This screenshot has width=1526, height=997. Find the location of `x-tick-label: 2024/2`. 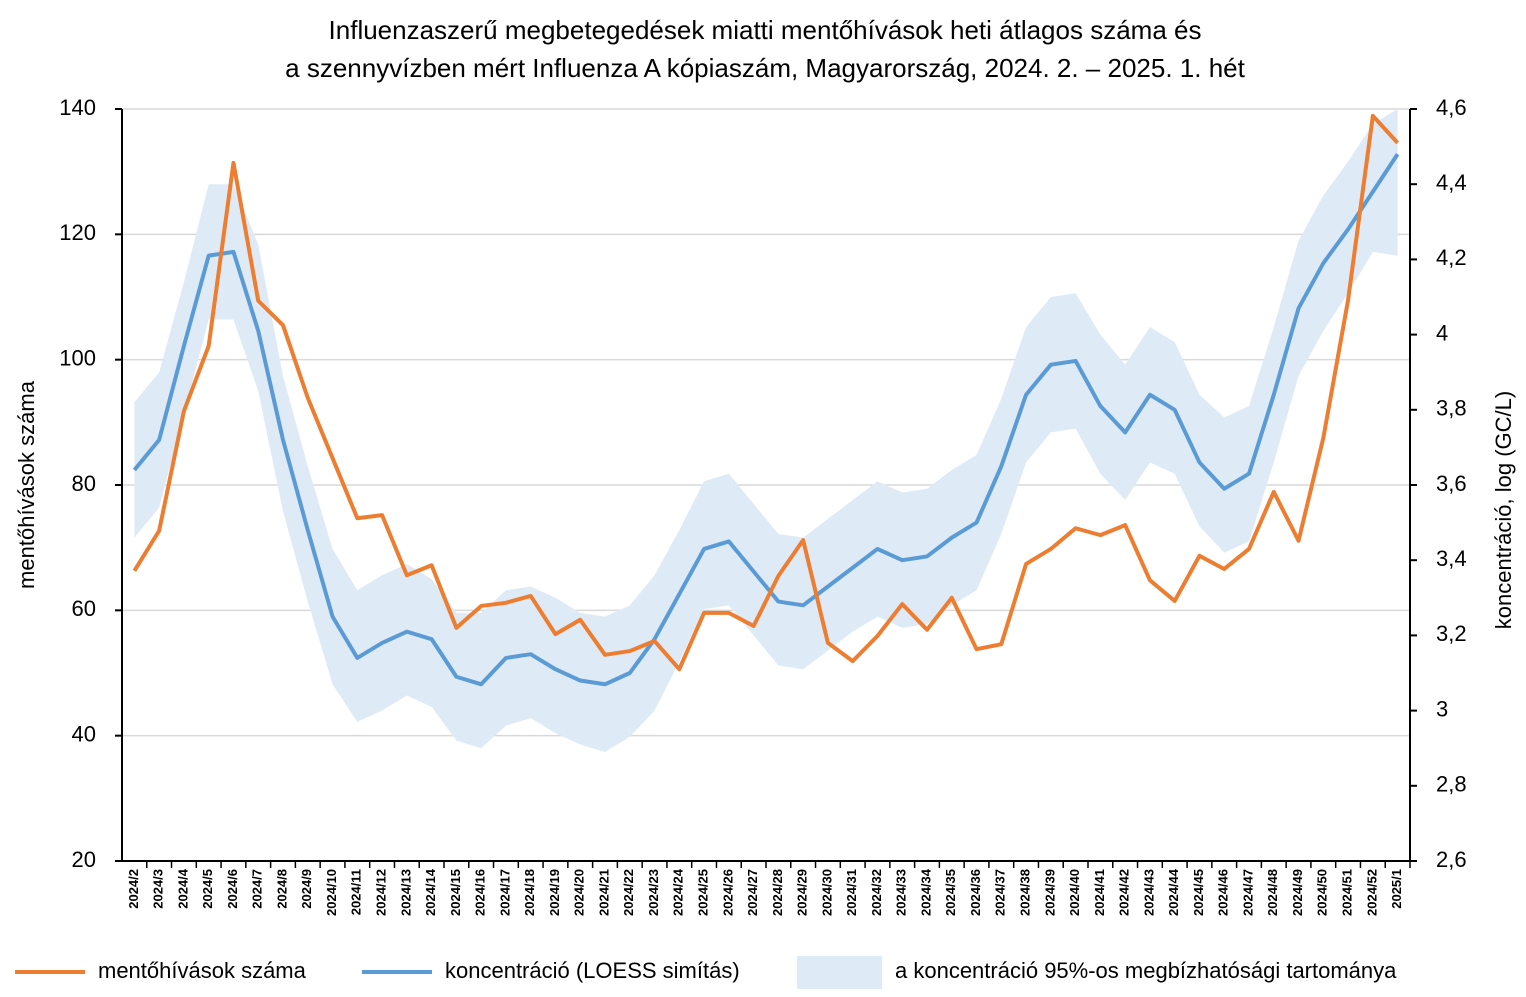

x-tick-label: 2024/2 is located at coordinates (133, 889).